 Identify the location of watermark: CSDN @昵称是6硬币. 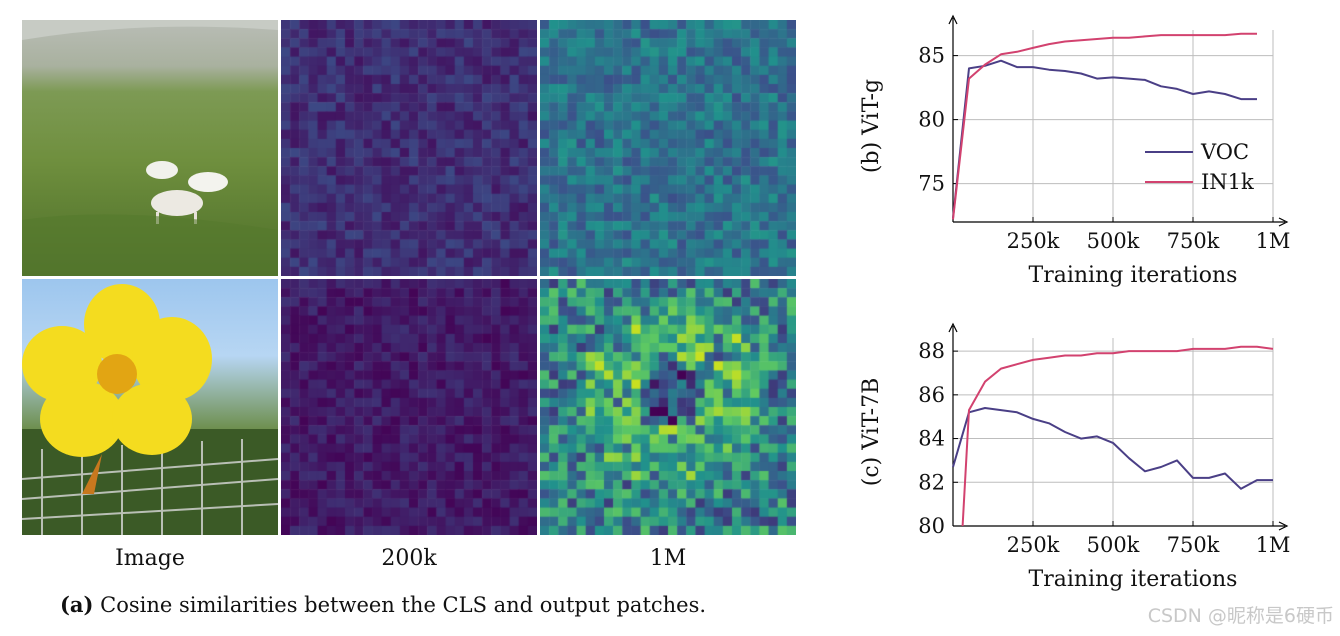
(1240, 616).